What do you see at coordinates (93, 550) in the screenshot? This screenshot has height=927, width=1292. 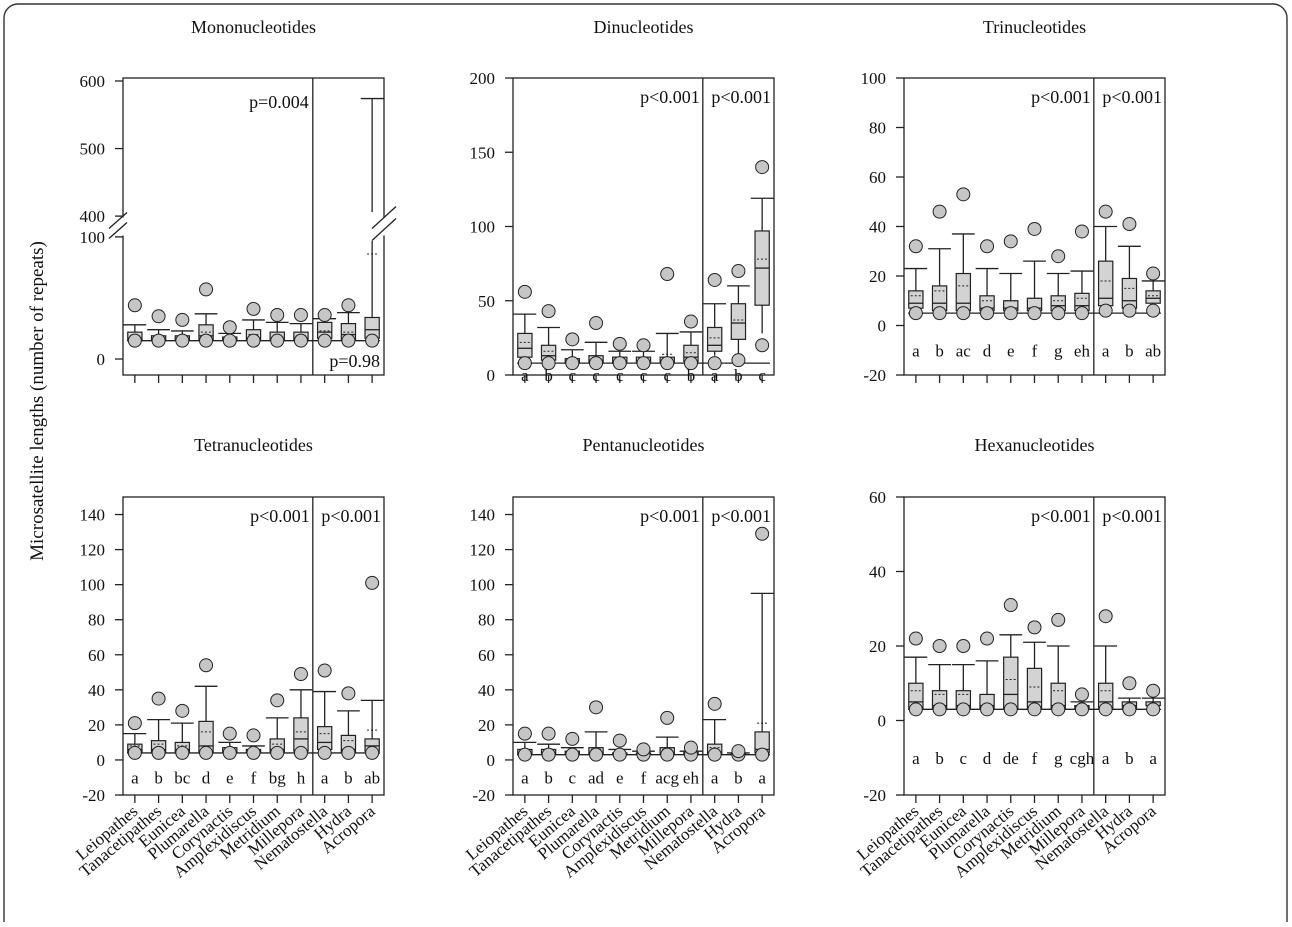 I see `y-tick-label: 120` at bounding box center [93, 550].